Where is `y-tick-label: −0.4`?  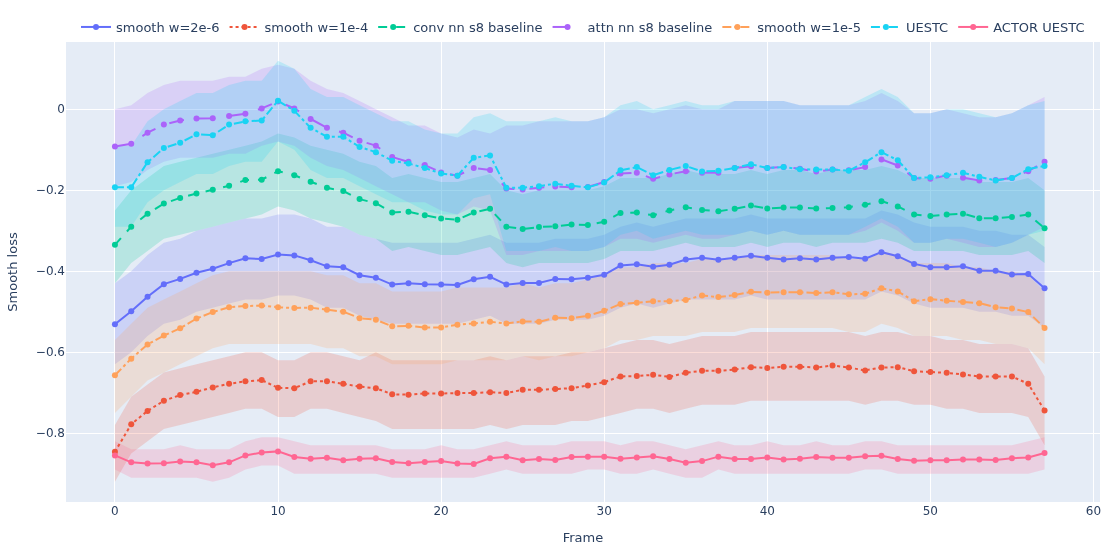
y-tick-label: −0.4 is located at coordinates (50, 271).